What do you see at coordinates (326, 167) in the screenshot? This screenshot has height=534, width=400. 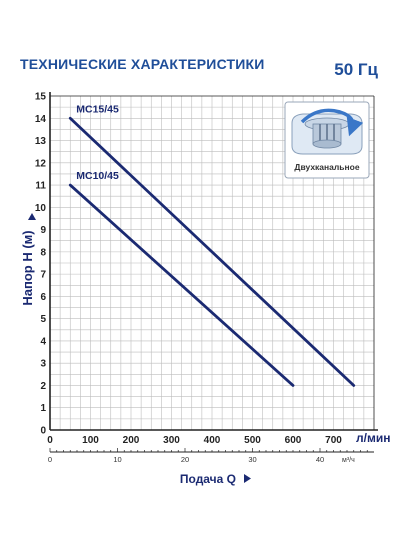 I see `inset-caption: Двухканальное` at bounding box center [326, 167].